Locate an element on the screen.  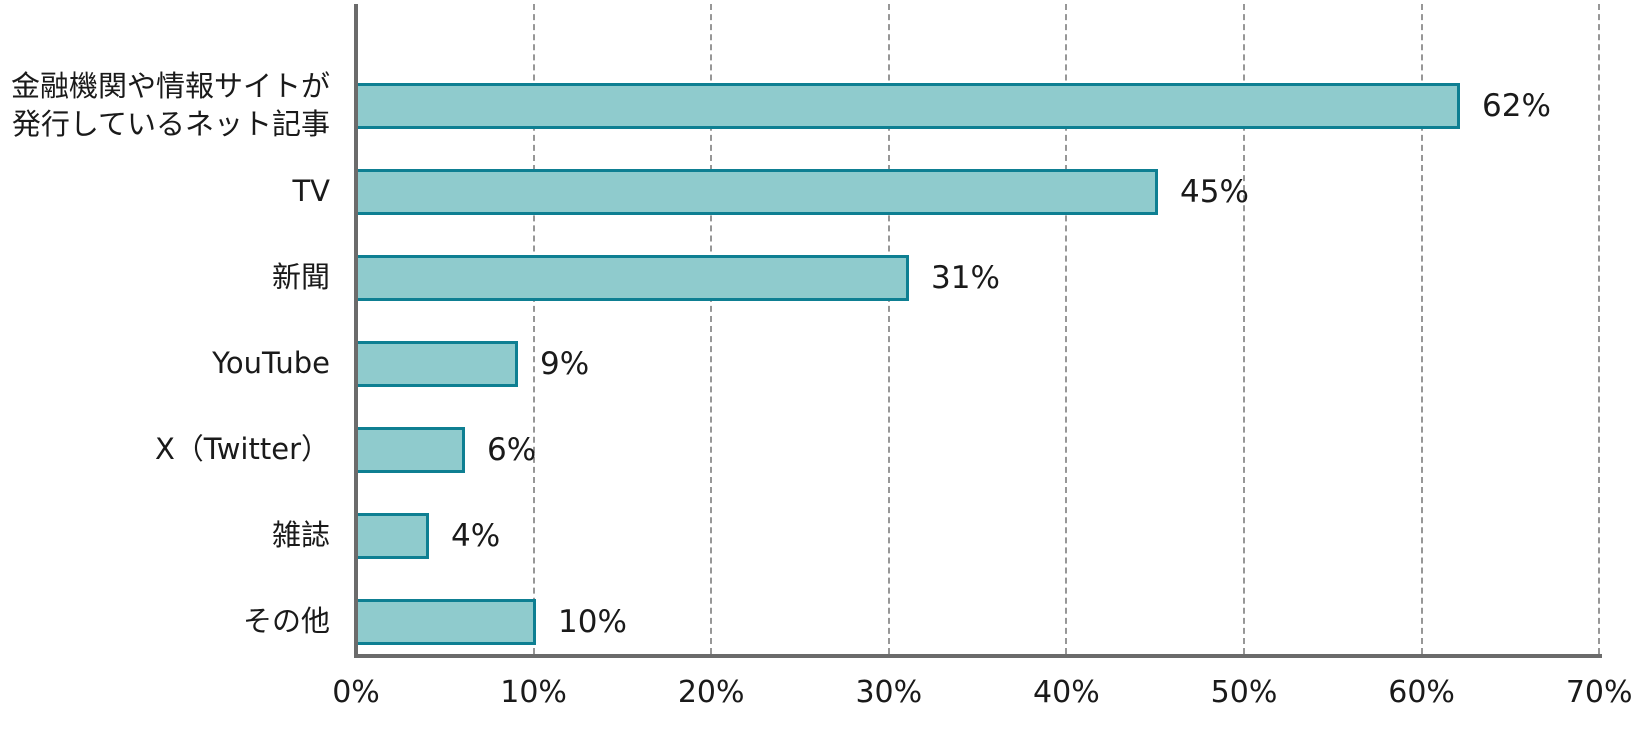
category-label: その他 is located at coordinates (286, 621).